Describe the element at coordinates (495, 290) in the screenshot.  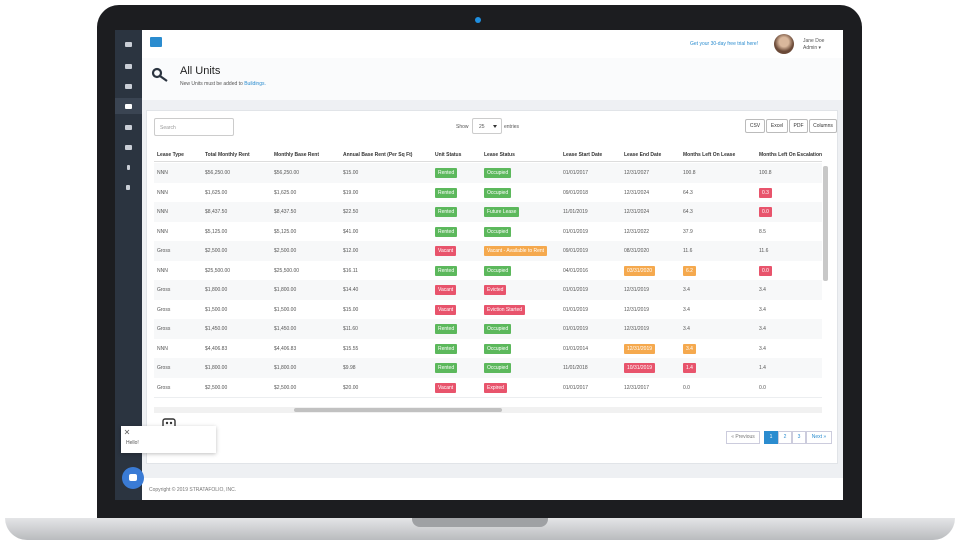
I see `status-badge: Evicted` at that location.